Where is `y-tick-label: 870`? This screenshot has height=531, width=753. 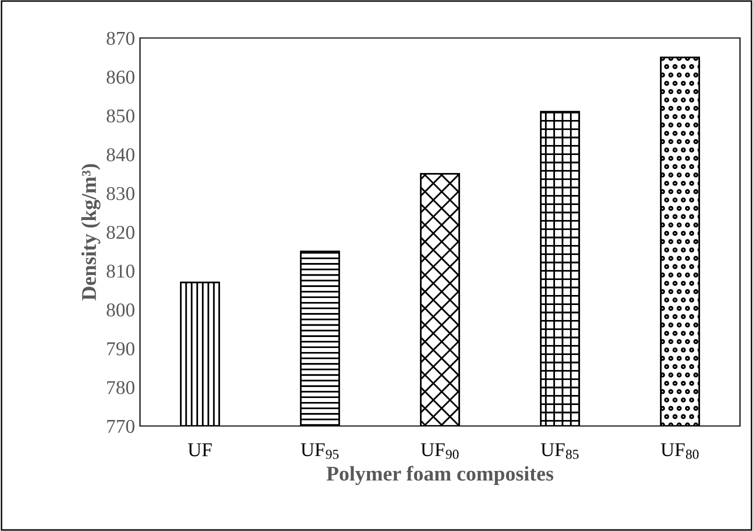
y-tick-label: 870 is located at coordinates (120, 38).